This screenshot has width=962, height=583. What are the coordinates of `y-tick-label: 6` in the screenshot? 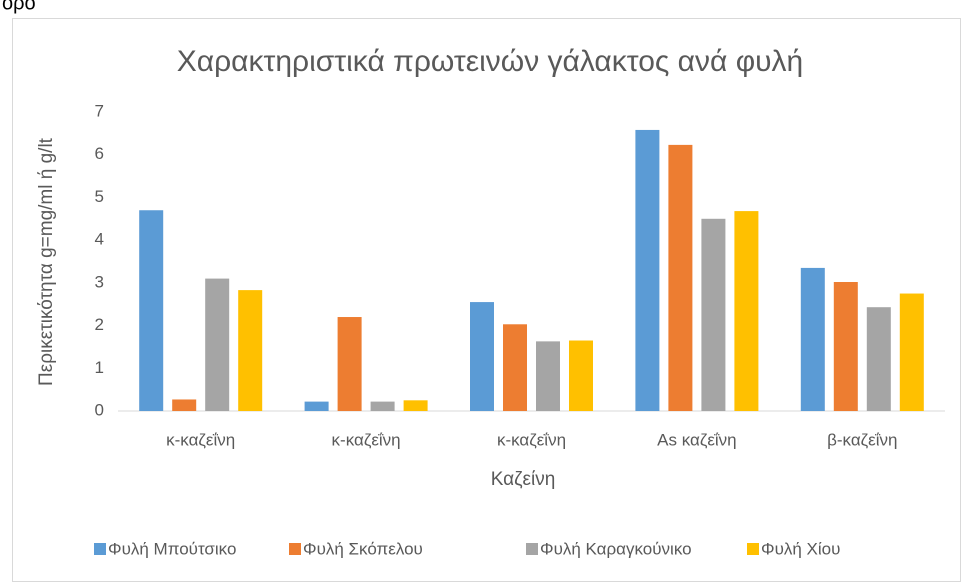 It's located at (99, 153).